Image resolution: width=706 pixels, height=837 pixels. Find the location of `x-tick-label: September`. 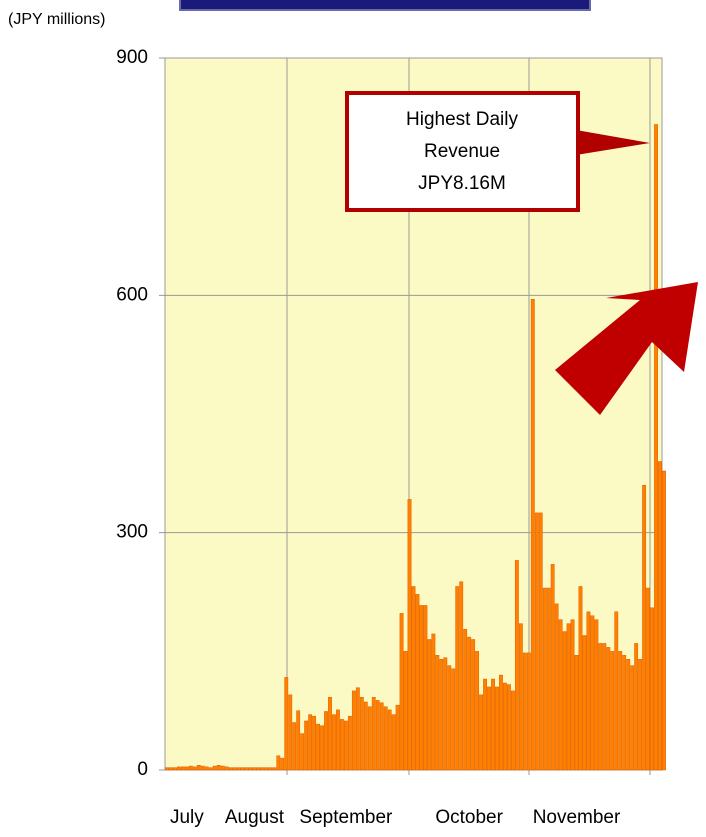

x-tick-label: September is located at coordinates (346, 817).